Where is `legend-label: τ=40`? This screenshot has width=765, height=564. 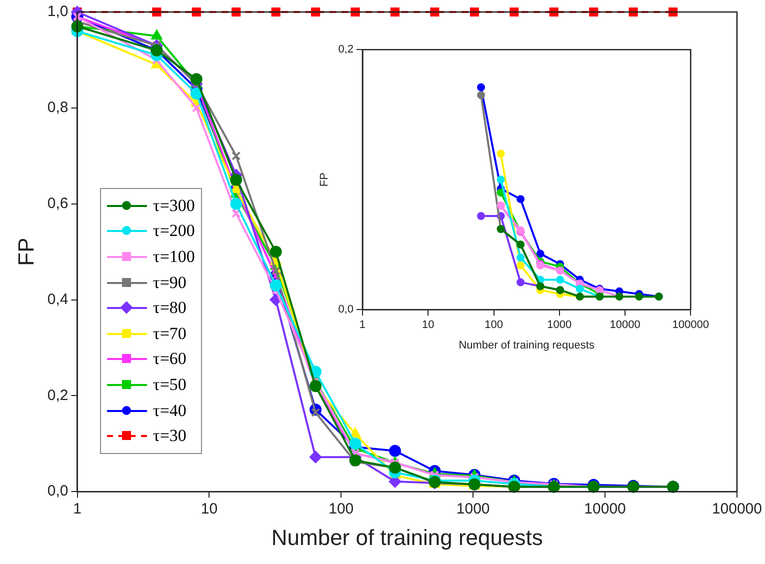 legend-label: τ=40 is located at coordinates (169, 410).